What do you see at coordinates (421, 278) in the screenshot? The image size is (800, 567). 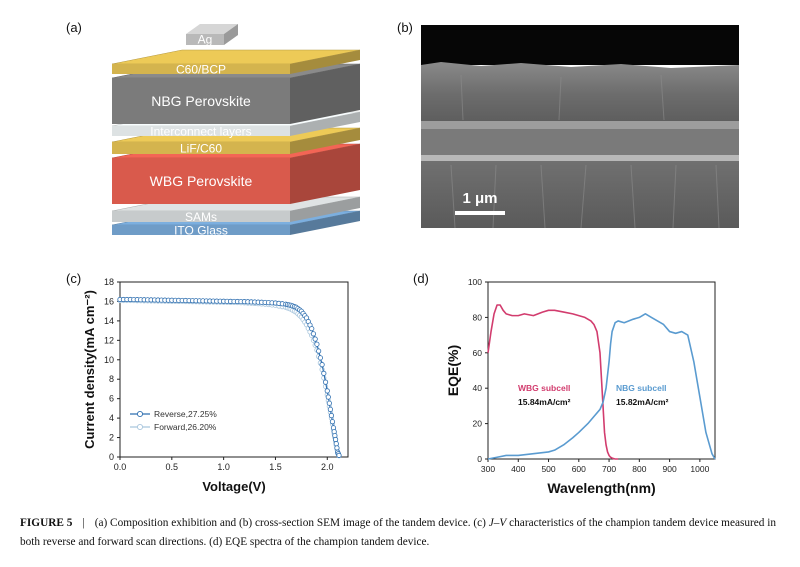 I see `panel-label-d: (d)` at bounding box center [421, 278].